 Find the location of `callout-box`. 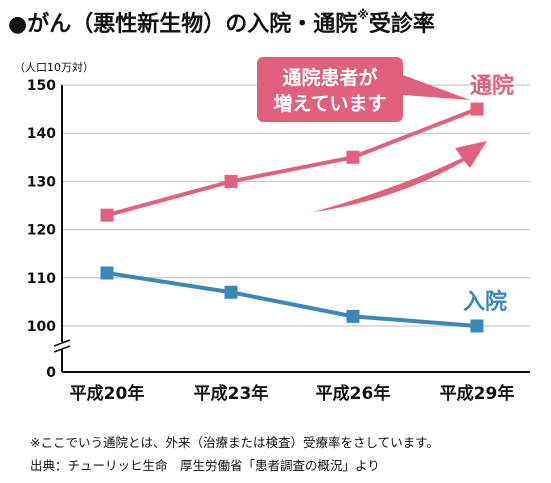

callout-box is located at coordinates (363, 89).